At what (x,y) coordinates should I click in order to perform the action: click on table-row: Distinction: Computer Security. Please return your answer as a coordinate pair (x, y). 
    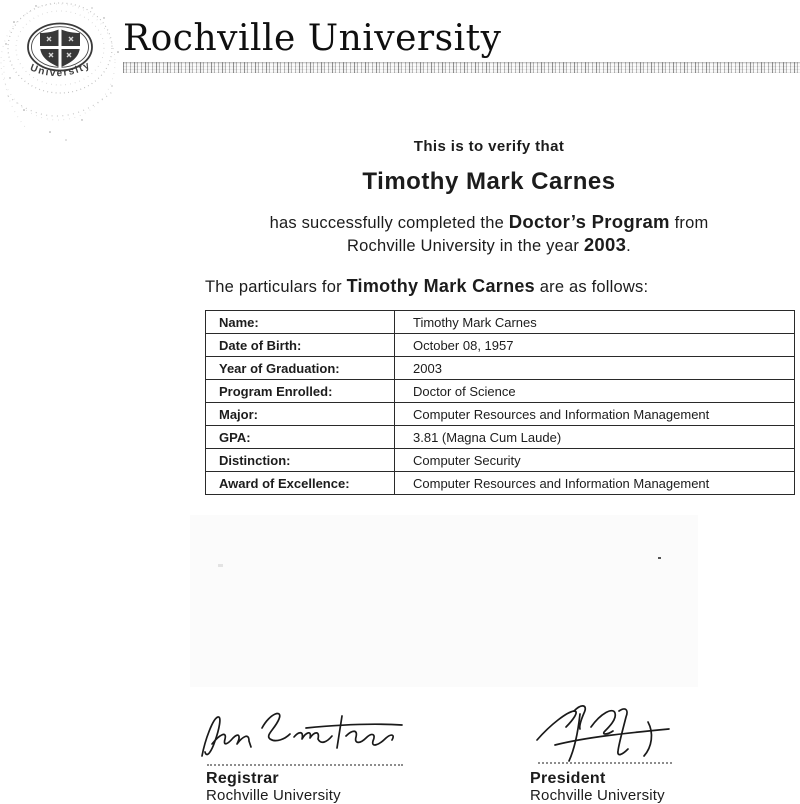
    Looking at the image, I should click on (500, 460).